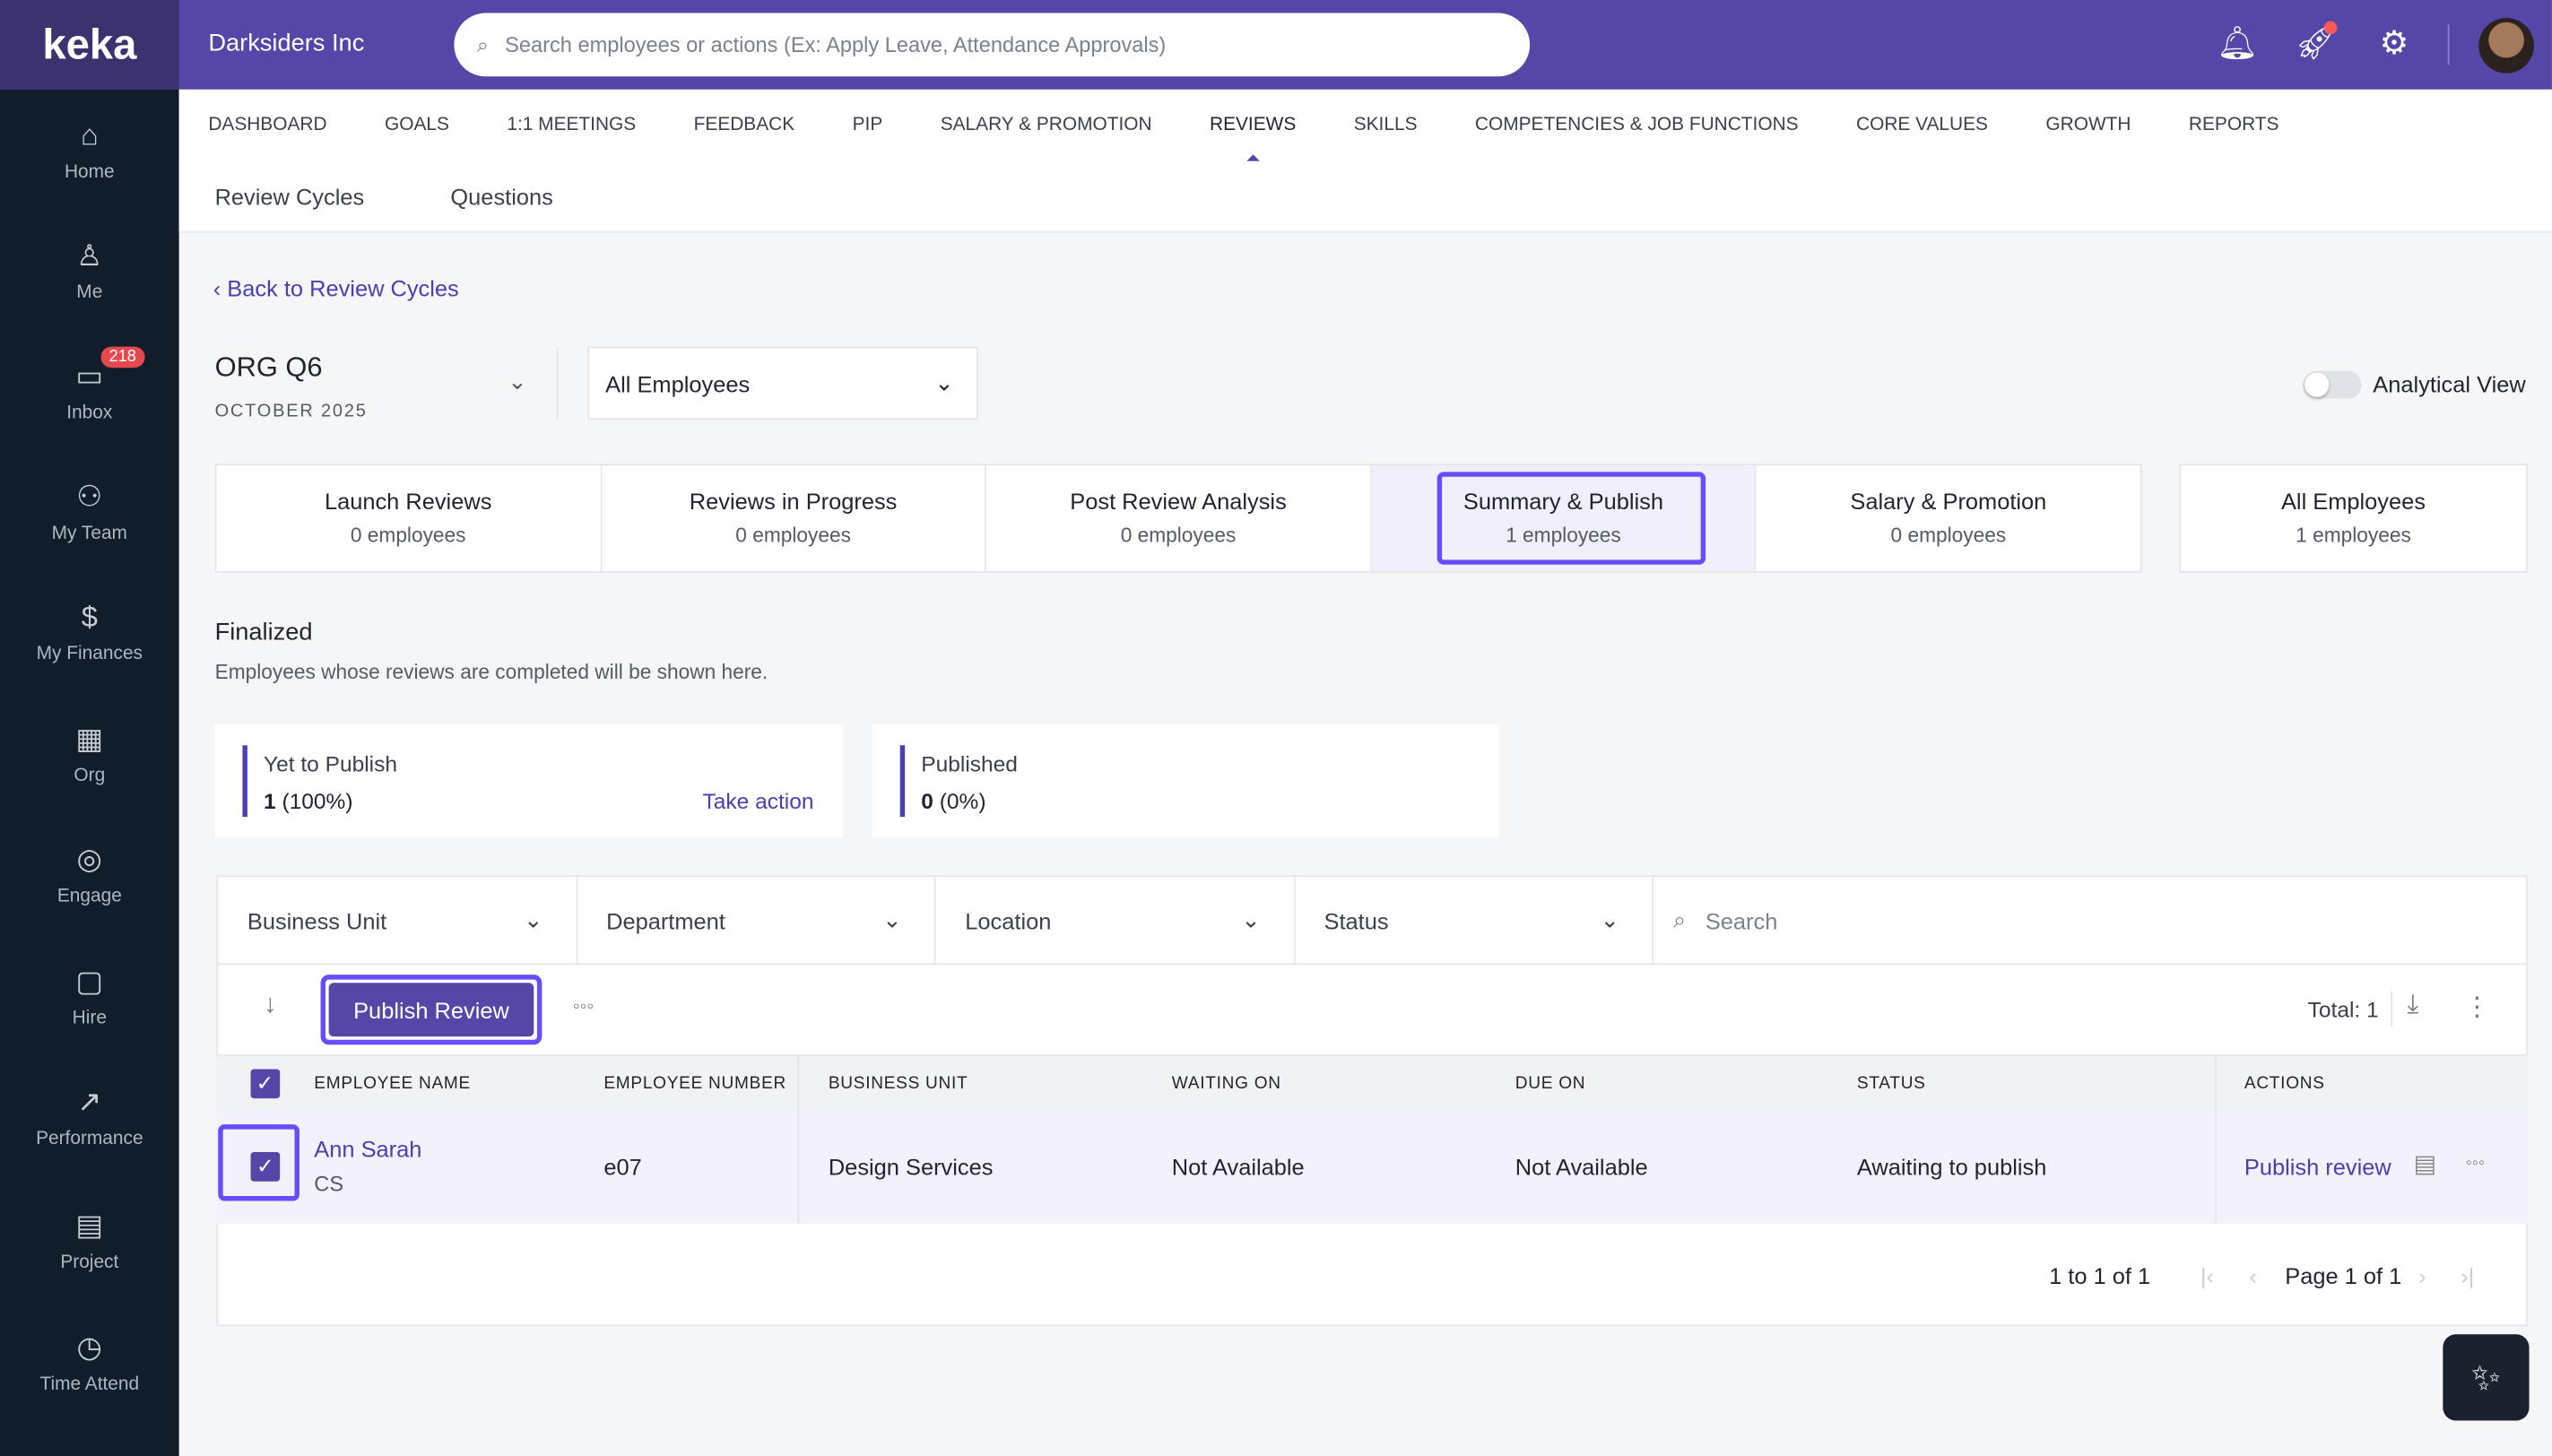 This screenshot has height=1456, width=2552. What do you see at coordinates (90, 997) in the screenshot?
I see `sidebar-item-hire: ▢ Hire` at bounding box center [90, 997].